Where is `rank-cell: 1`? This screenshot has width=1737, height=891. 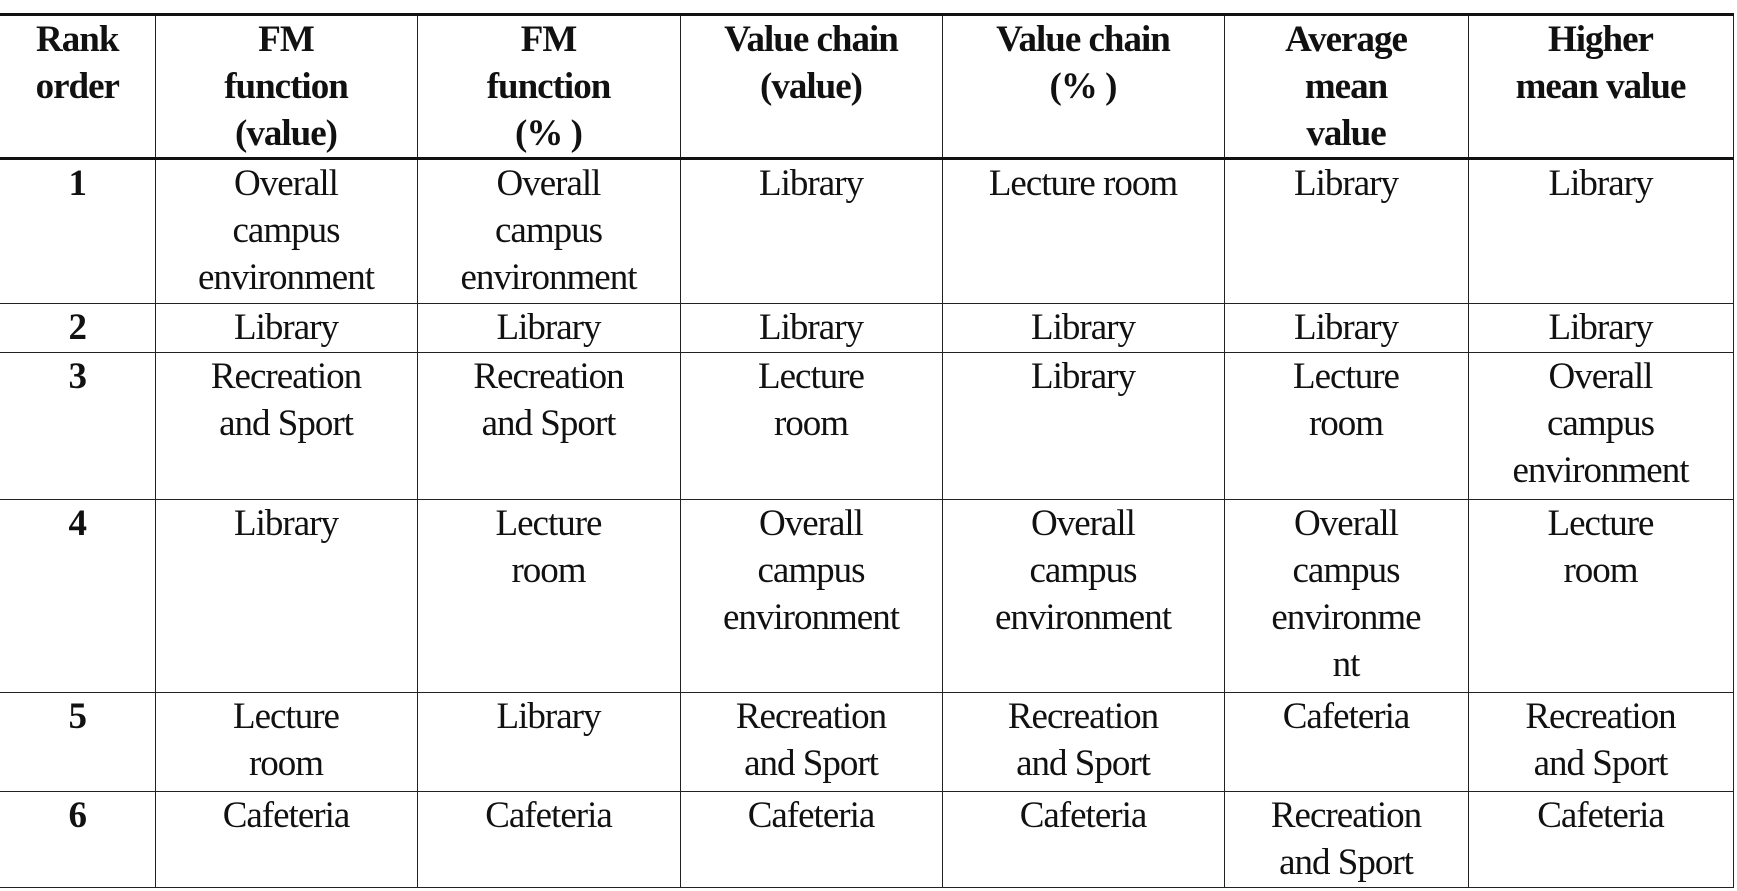
rank-cell: 1 is located at coordinates (78, 231).